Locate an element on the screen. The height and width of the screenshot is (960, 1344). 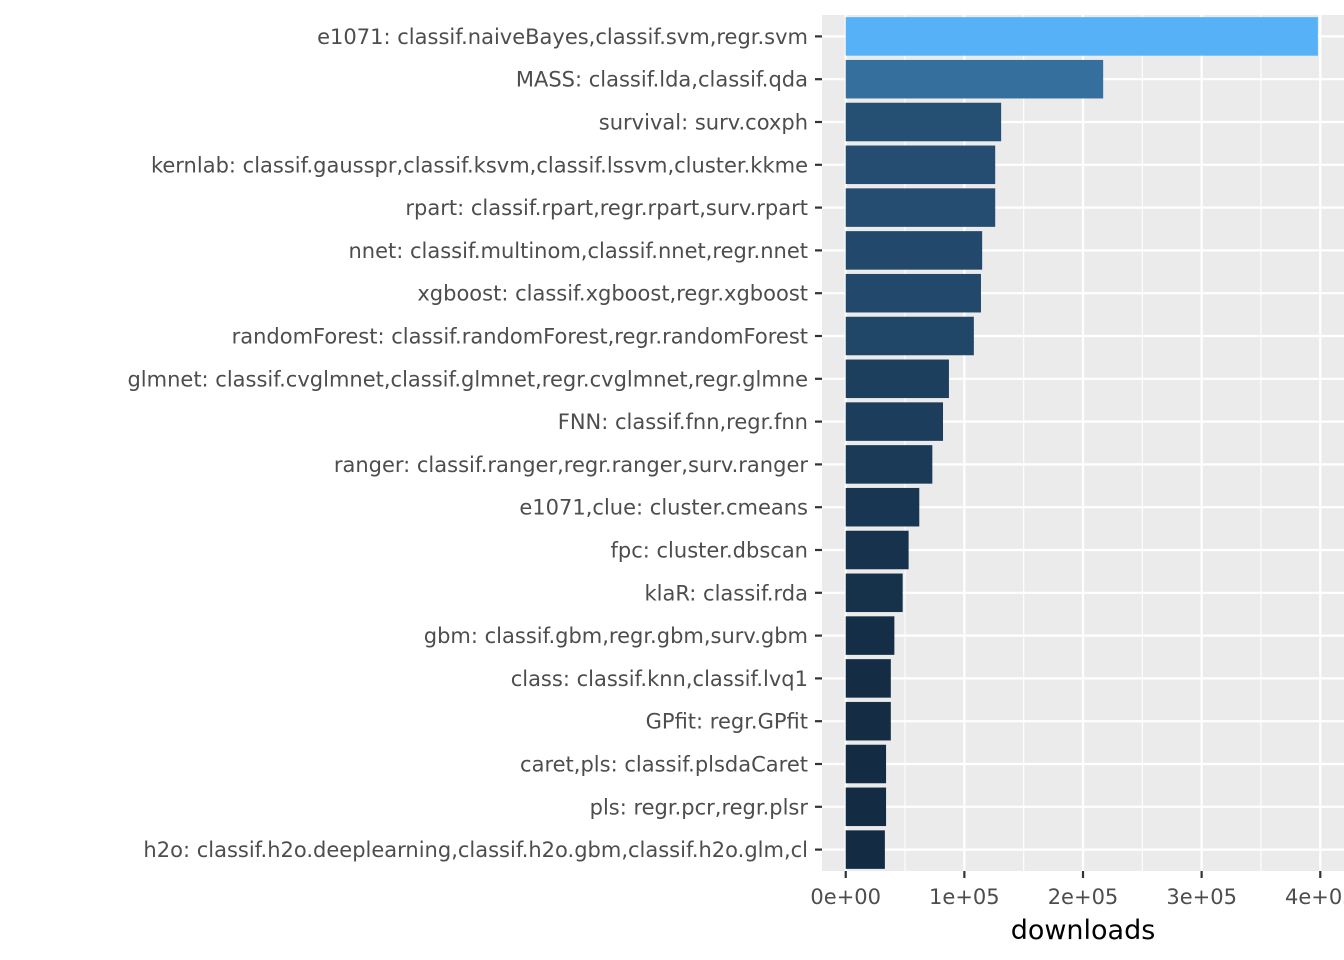
x-tick-label: 0e+00 is located at coordinates (845, 897).